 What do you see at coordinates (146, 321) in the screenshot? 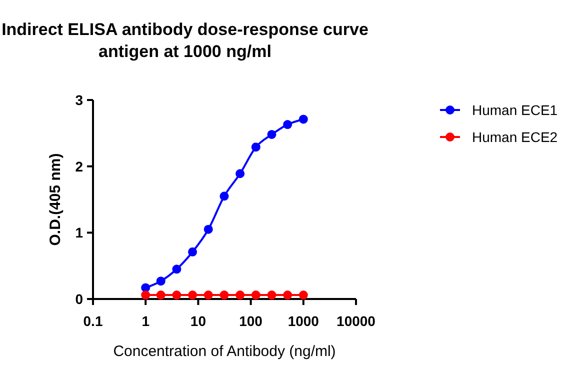
I see `x-tick-label: 1` at bounding box center [146, 321].